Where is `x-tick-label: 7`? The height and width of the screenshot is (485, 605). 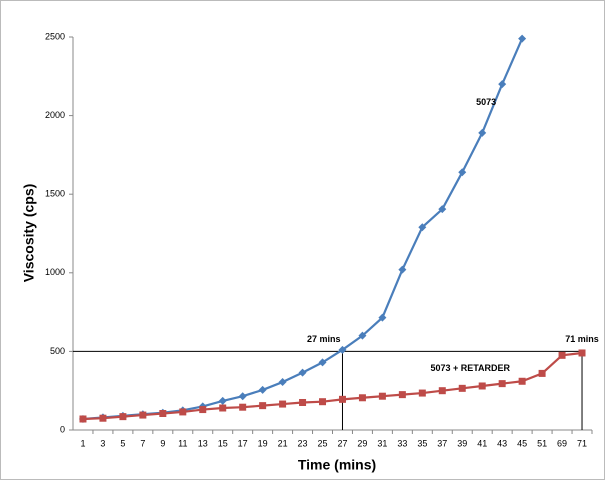
x-tick-label: 7 is located at coordinates (142, 443).